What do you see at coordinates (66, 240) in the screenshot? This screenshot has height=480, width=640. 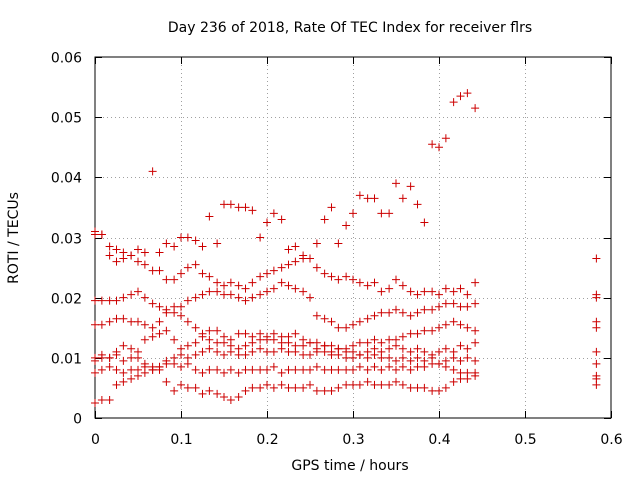 I see `y-tick-label: 0.03` at bounding box center [66, 240].